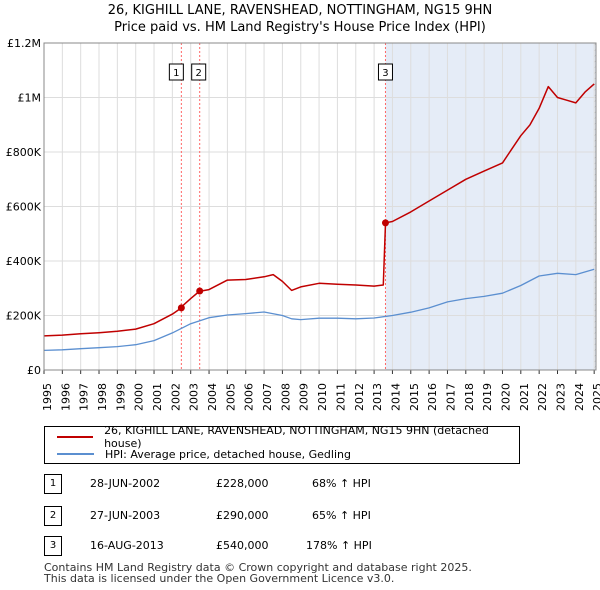 The width and height of the screenshot is (600, 590). I want to click on x-tick-label: 2000, so click(139, 397).